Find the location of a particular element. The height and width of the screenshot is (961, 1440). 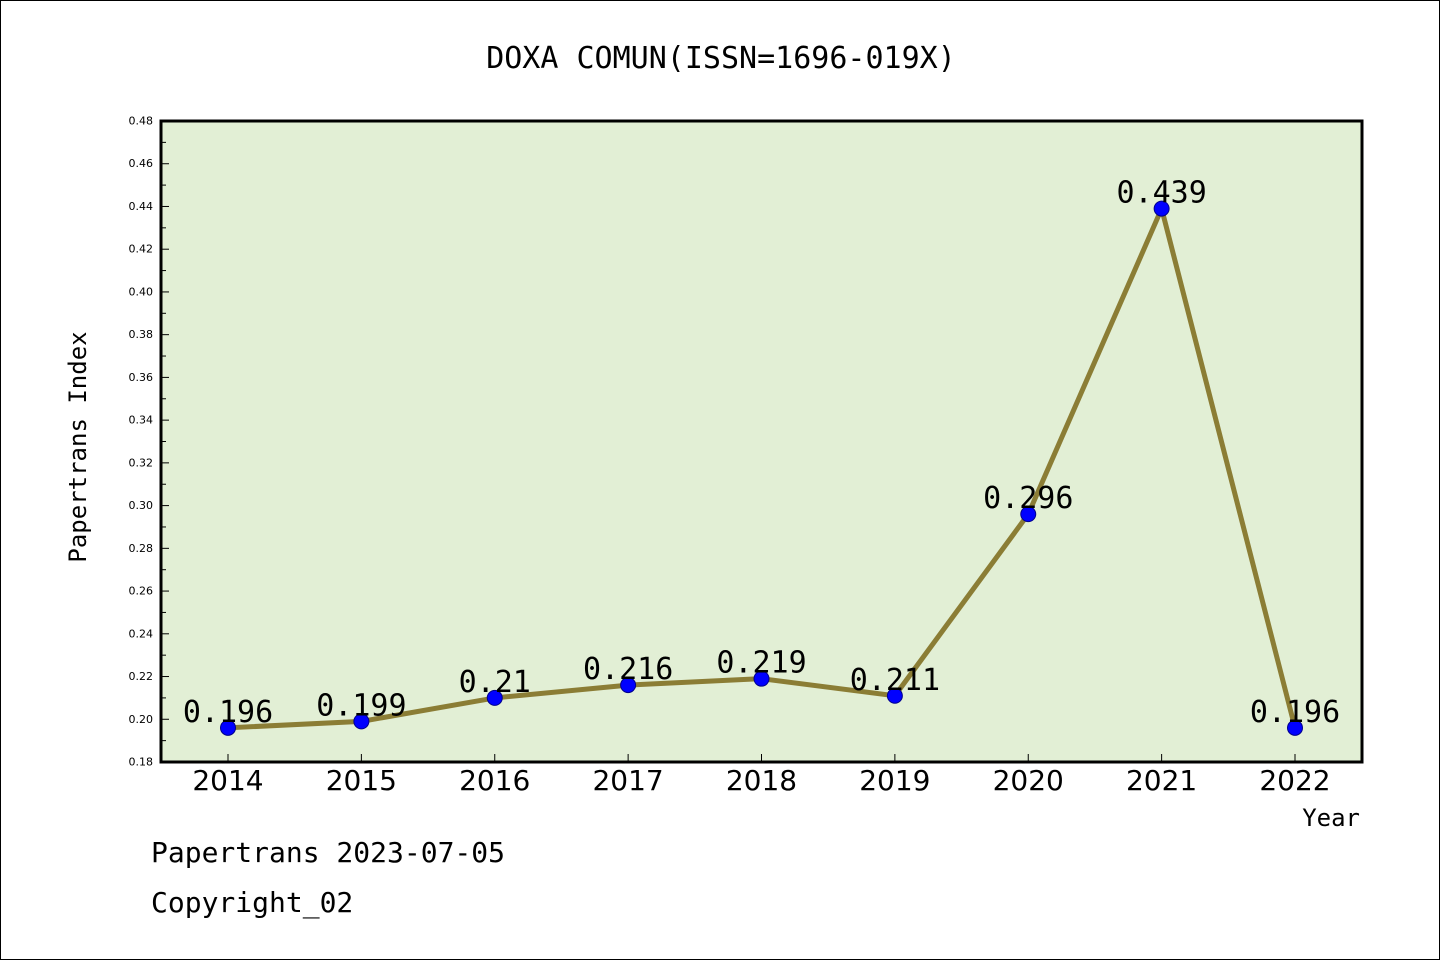

data-label: 0.216 is located at coordinates (628, 669).